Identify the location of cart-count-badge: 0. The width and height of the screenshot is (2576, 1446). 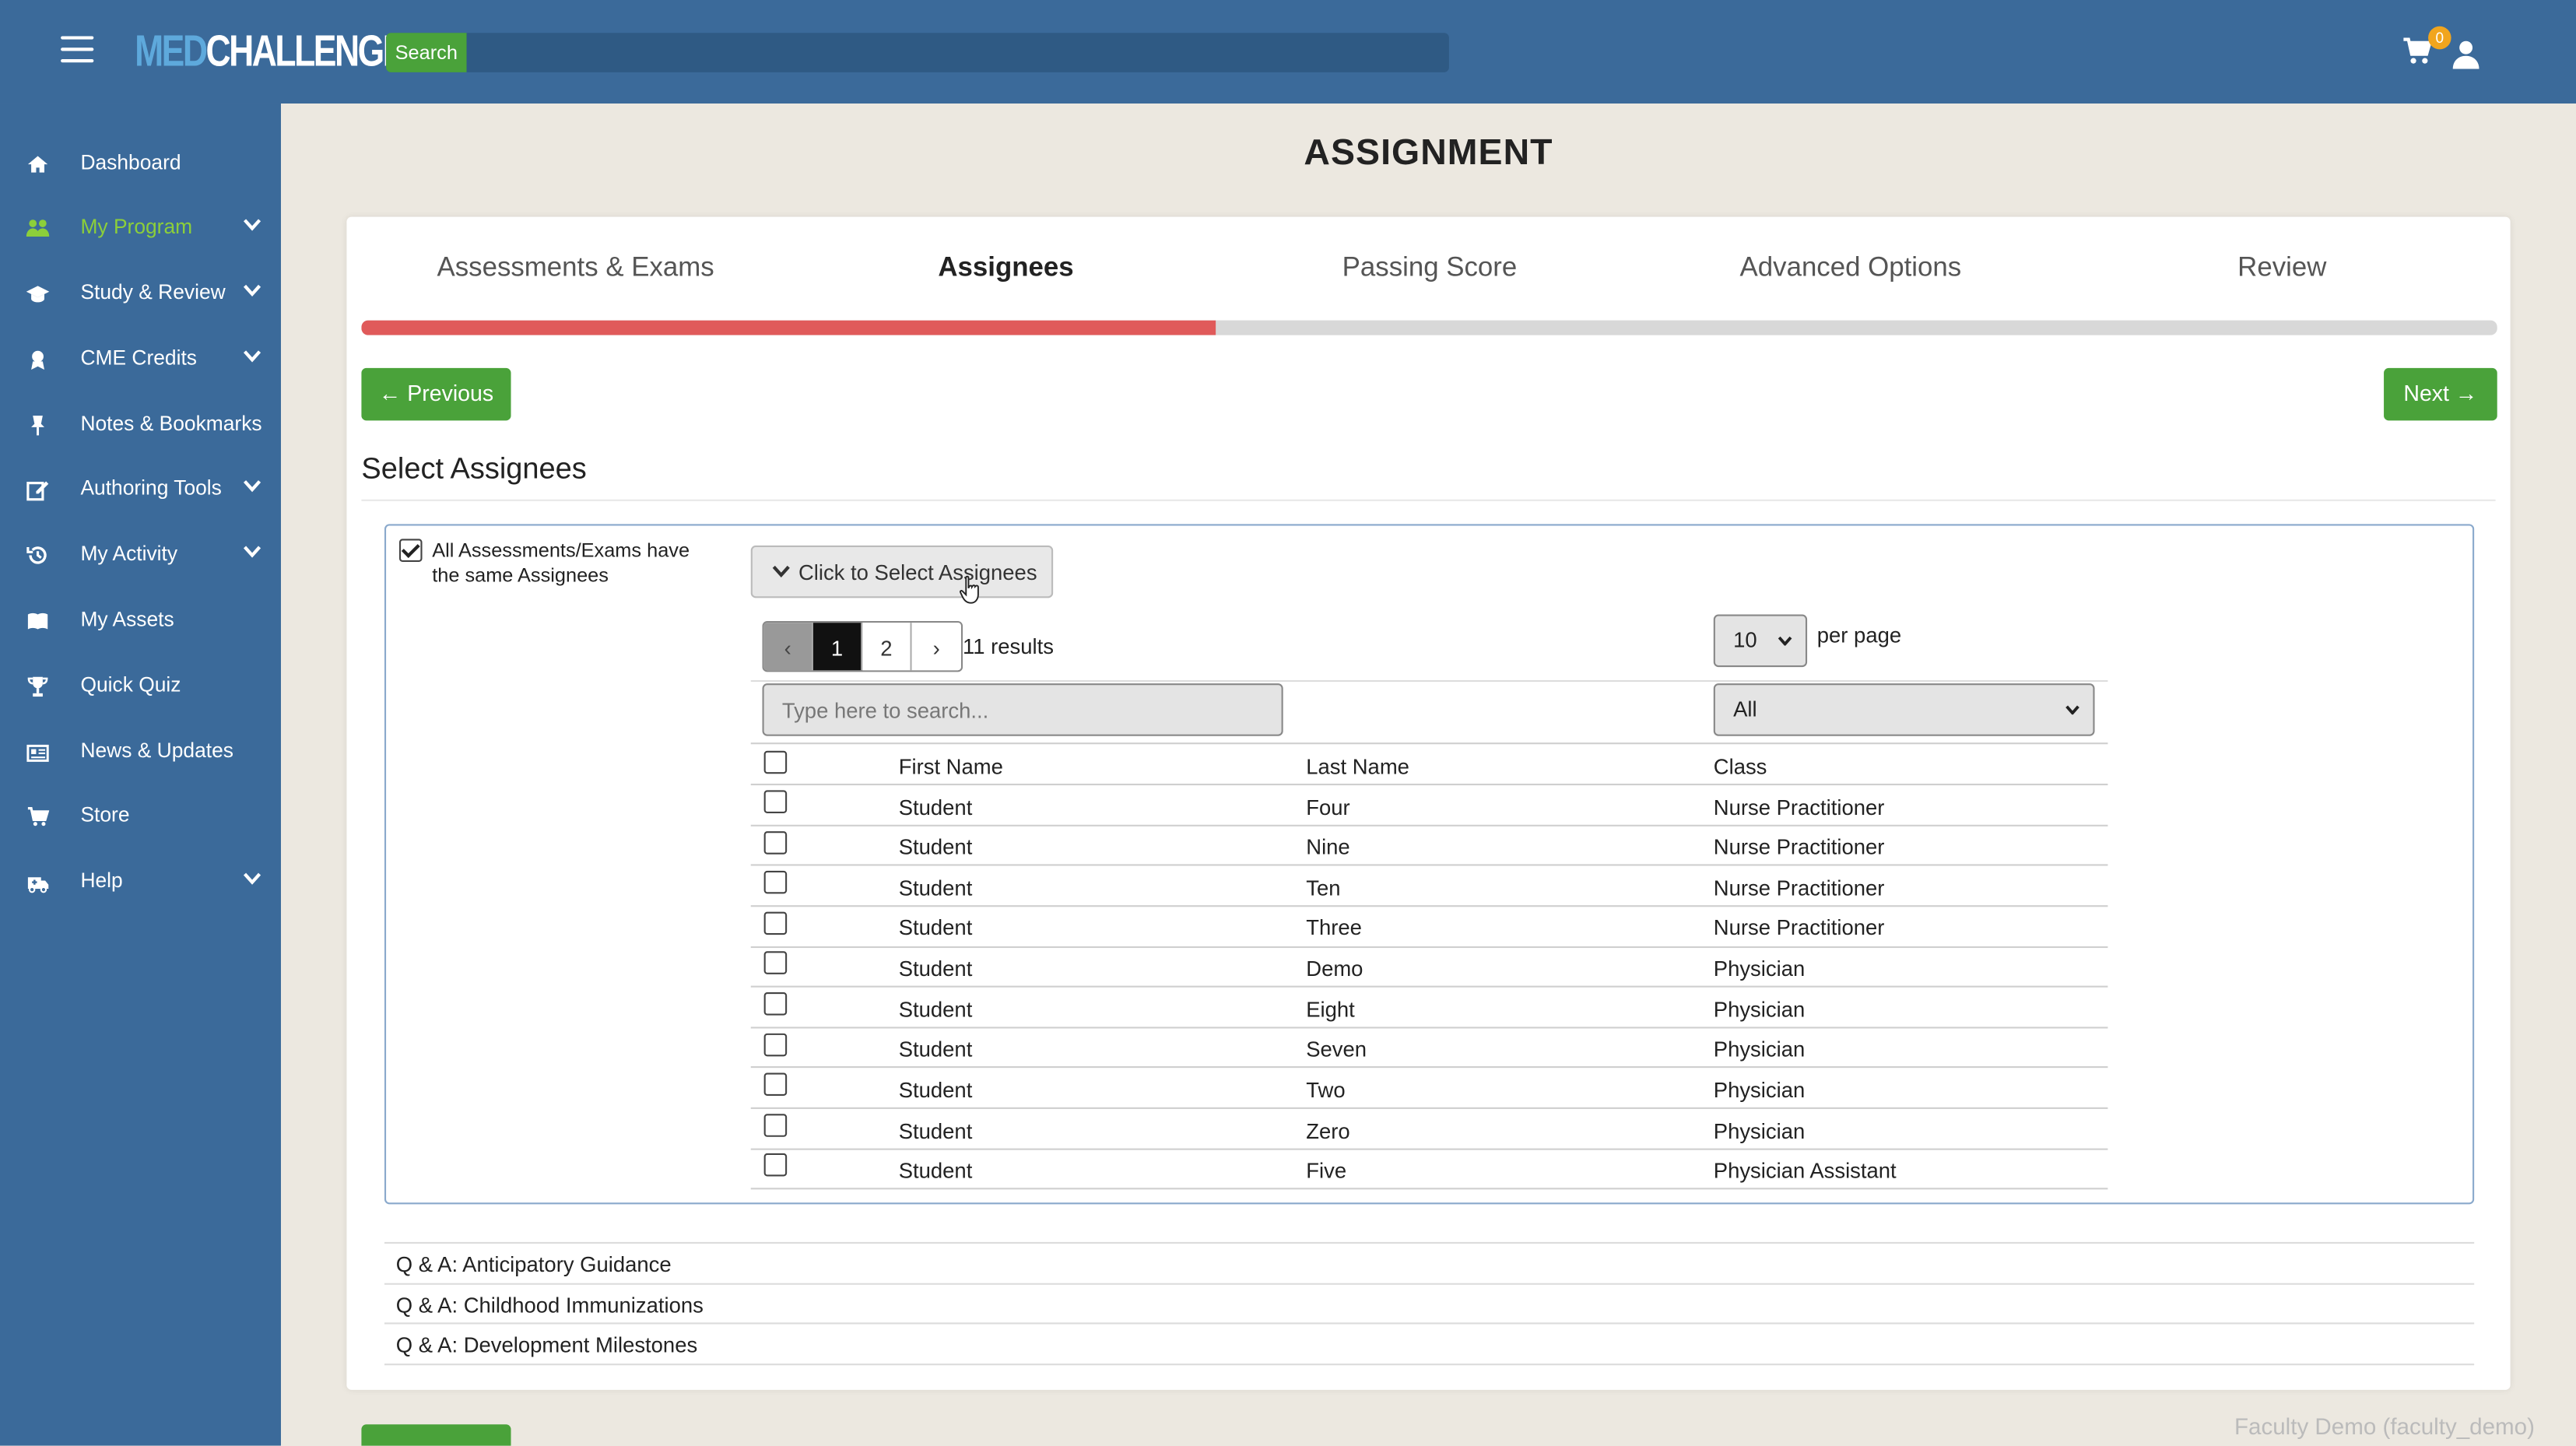
(2440, 38).